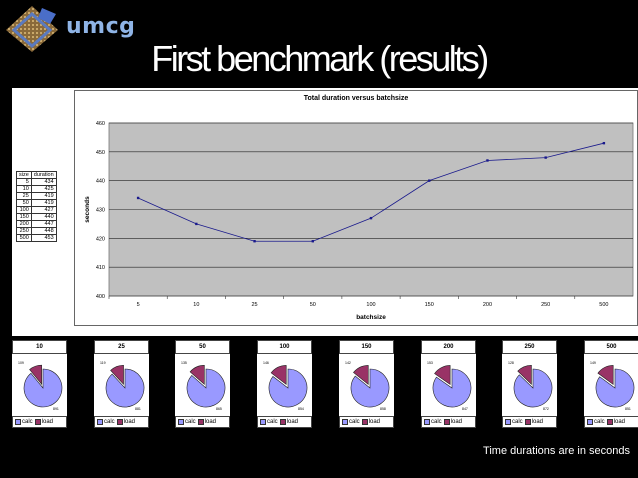 The height and width of the screenshot is (478, 638). What do you see at coordinates (24, 224) in the screenshot?
I see `table-cell: 200` at bounding box center [24, 224].